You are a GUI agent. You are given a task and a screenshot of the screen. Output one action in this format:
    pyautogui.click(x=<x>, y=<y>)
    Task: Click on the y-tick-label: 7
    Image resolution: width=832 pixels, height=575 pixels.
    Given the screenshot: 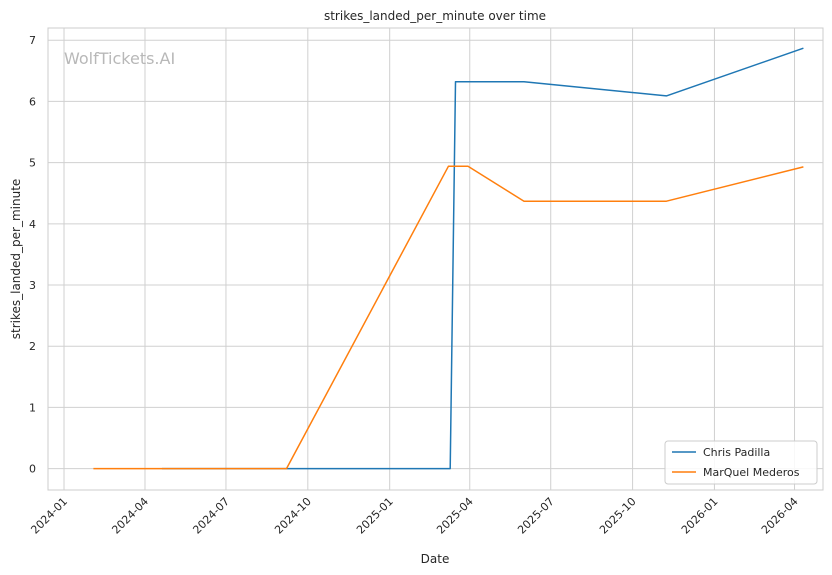 What is the action you would take?
    pyautogui.click(x=32, y=40)
    